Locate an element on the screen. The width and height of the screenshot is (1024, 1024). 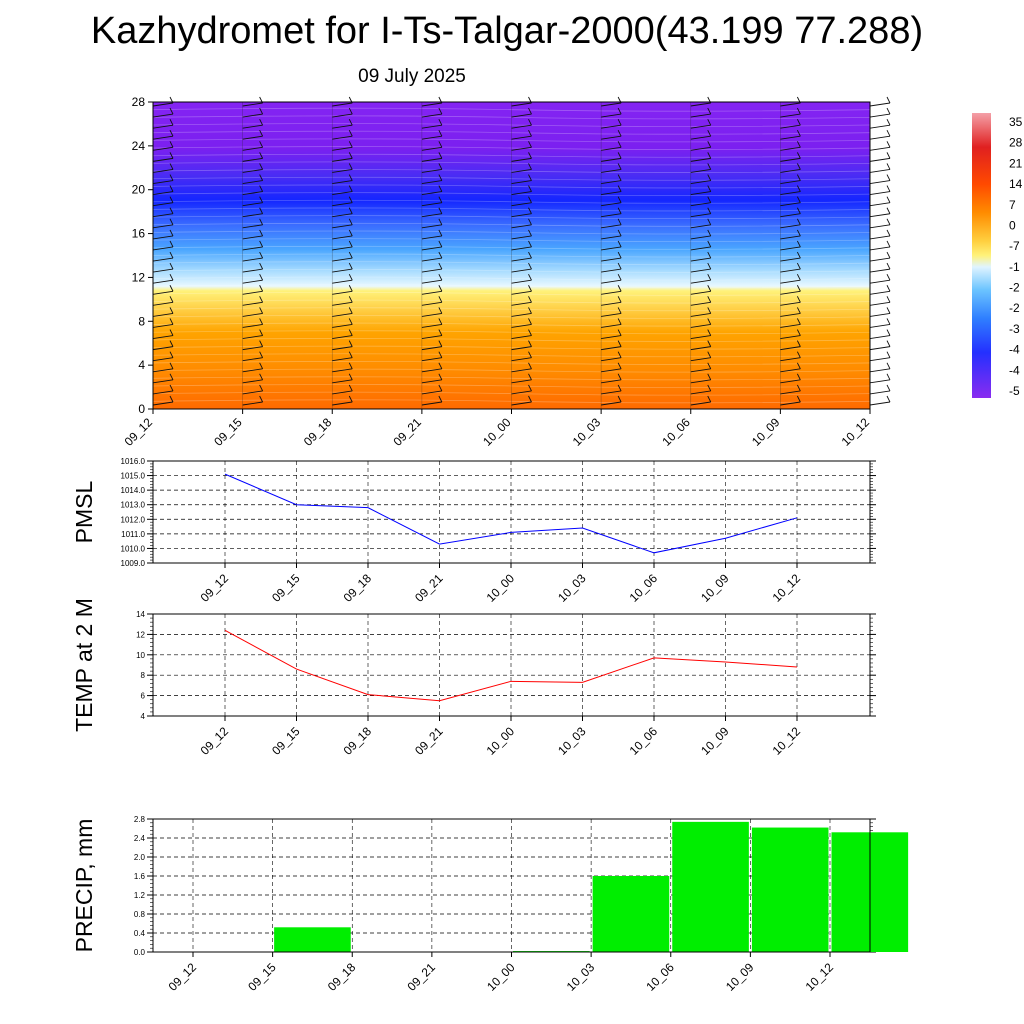
colorbar-label: -7 is located at coordinates (1014, 246).